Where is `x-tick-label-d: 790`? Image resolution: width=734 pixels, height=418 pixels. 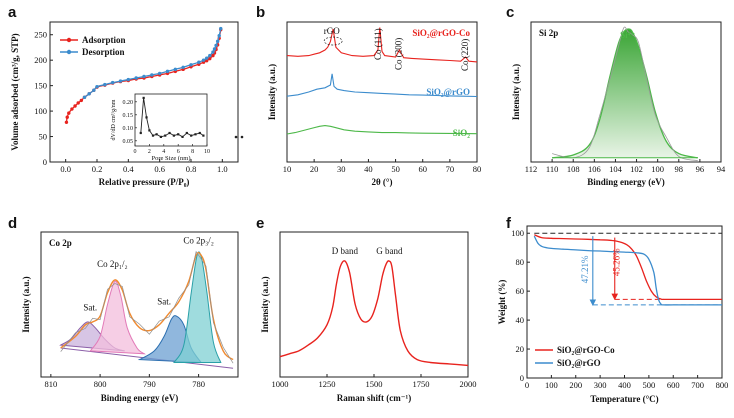 x-tick-label-d: 790 is located at coordinates (149, 384).